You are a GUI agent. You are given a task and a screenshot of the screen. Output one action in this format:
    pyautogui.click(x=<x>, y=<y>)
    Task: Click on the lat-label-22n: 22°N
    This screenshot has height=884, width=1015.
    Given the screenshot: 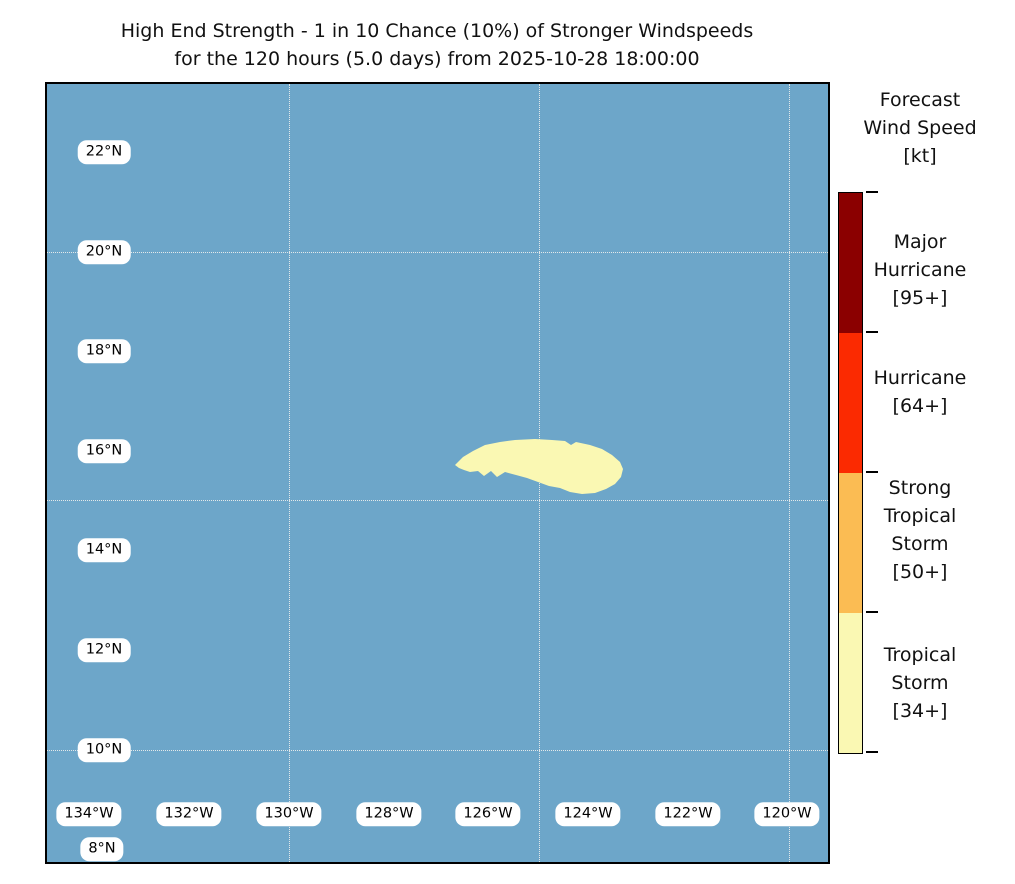 What is the action you would take?
    pyautogui.click(x=104, y=152)
    